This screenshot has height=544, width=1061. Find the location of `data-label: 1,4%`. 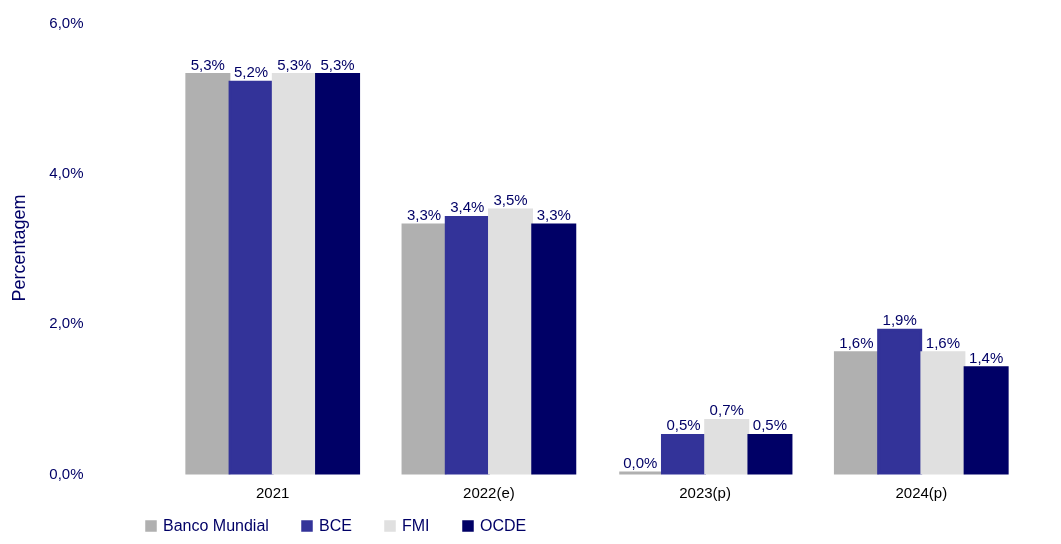

data-label: 1,4% is located at coordinates (986, 357).